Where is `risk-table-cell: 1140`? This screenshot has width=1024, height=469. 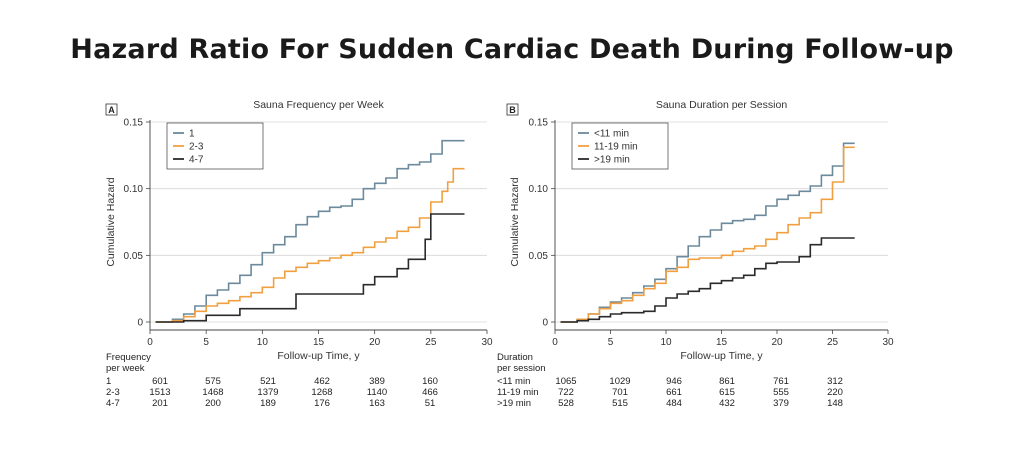
risk-table-cell: 1140 is located at coordinates (377, 392).